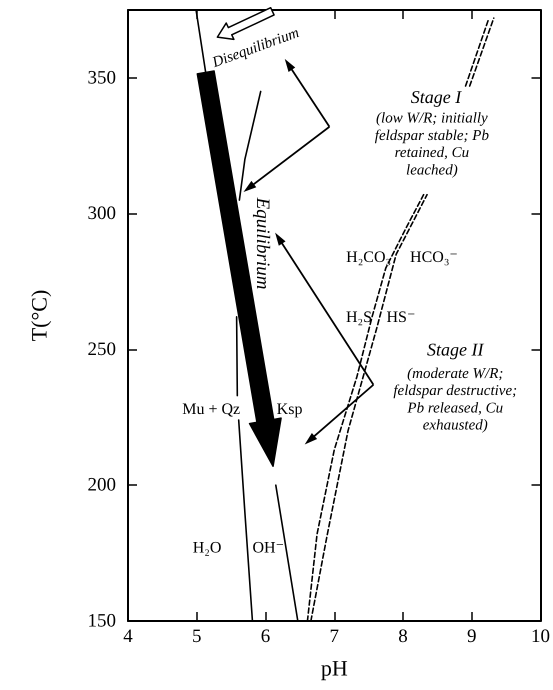 This screenshot has height=690, width=553. Describe the element at coordinates (455, 349) in the screenshot. I see `annotation: Stage II` at that location.